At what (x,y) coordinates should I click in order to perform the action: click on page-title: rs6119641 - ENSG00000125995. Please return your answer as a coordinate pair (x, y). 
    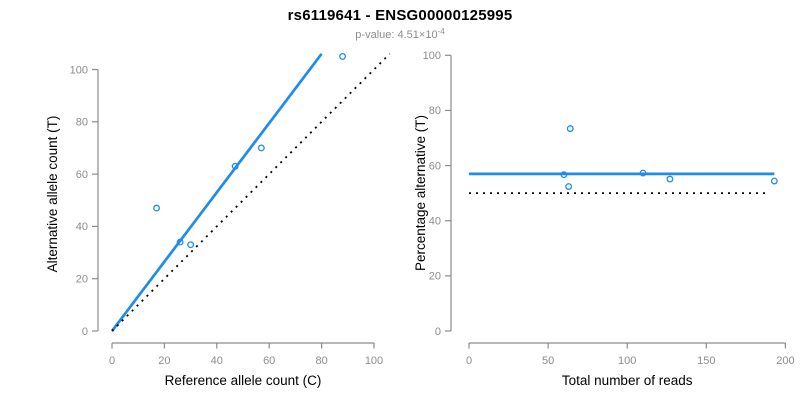
    Looking at the image, I should click on (400, 15).